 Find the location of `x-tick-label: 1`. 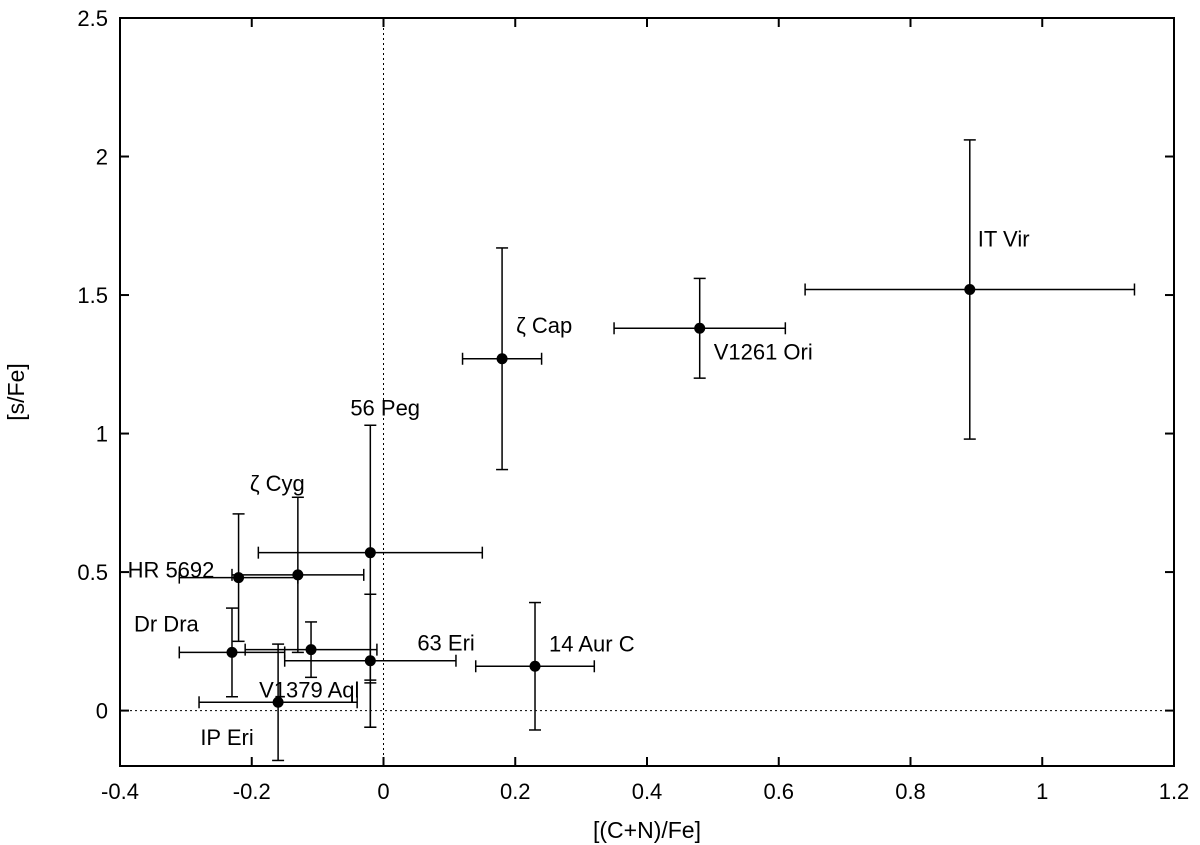

x-tick-label: 1 is located at coordinates (1042, 791).